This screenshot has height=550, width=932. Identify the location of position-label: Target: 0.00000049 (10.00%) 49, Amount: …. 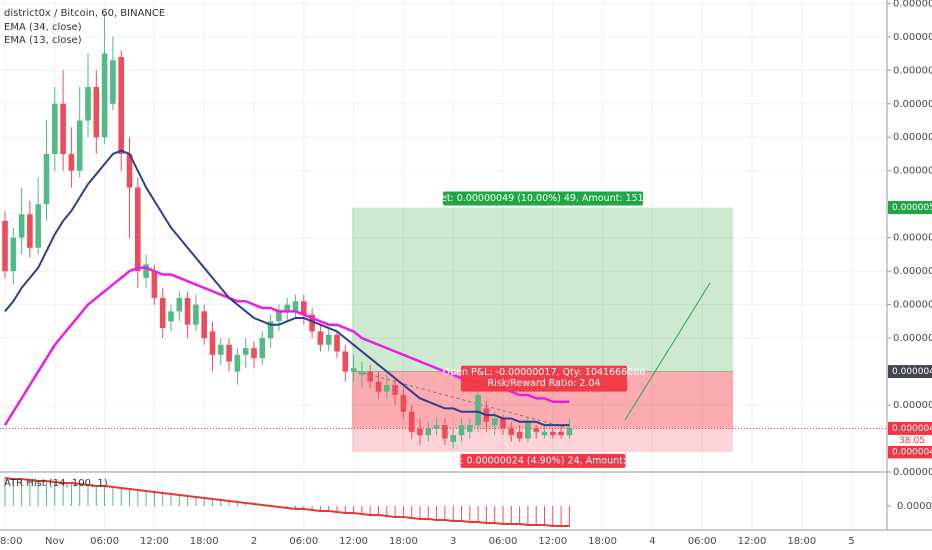
(542, 198).